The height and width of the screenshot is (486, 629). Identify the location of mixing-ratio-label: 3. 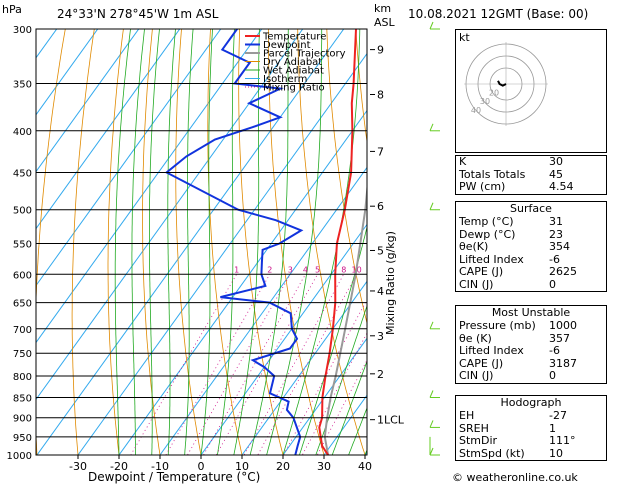
(290, 269).